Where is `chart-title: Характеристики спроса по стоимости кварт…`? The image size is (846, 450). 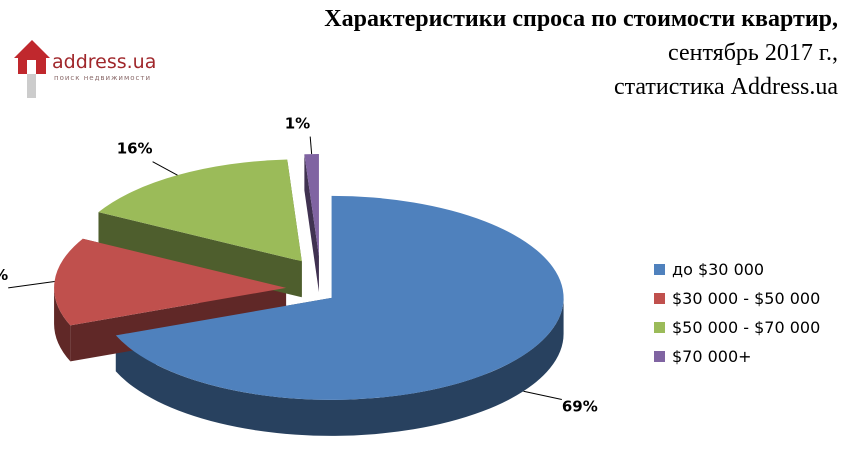
chart-title: Характеристики спроса по стоимости кварт… is located at coordinates (581, 19).